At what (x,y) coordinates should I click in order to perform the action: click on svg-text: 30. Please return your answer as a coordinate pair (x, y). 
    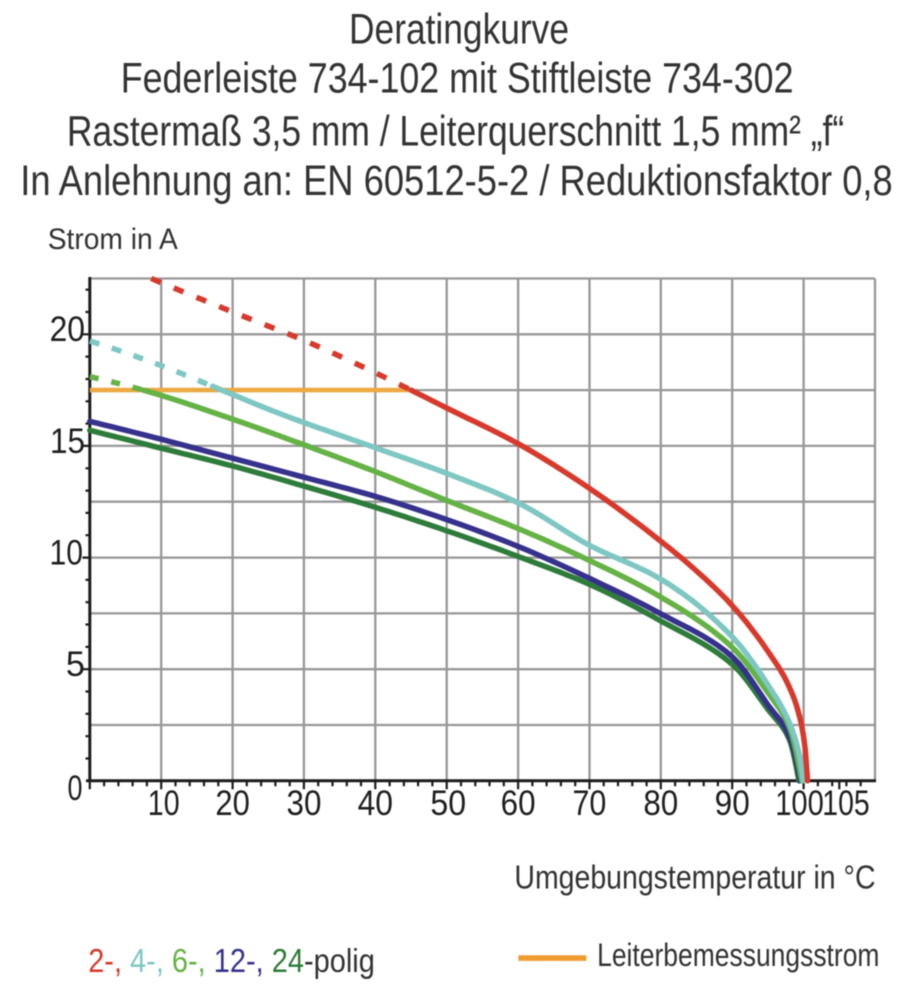
    Looking at the image, I should click on (304, 803).